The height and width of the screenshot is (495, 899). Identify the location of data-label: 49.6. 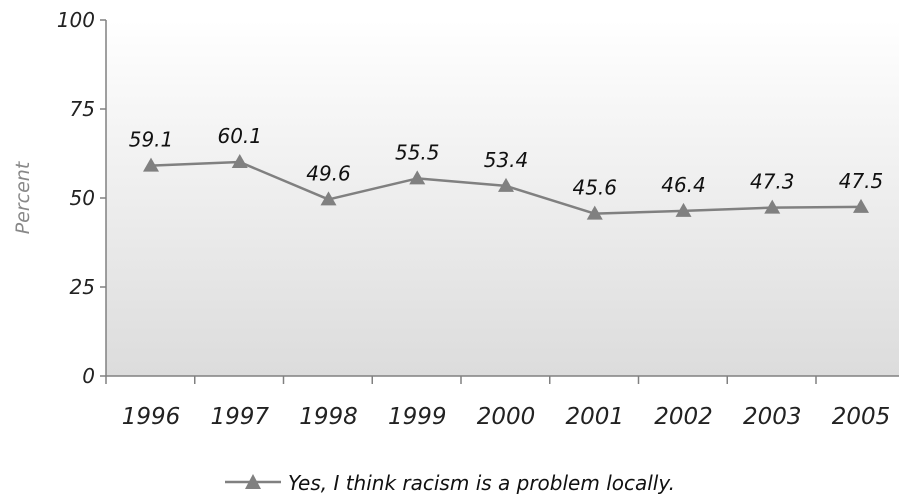
(328, 173).